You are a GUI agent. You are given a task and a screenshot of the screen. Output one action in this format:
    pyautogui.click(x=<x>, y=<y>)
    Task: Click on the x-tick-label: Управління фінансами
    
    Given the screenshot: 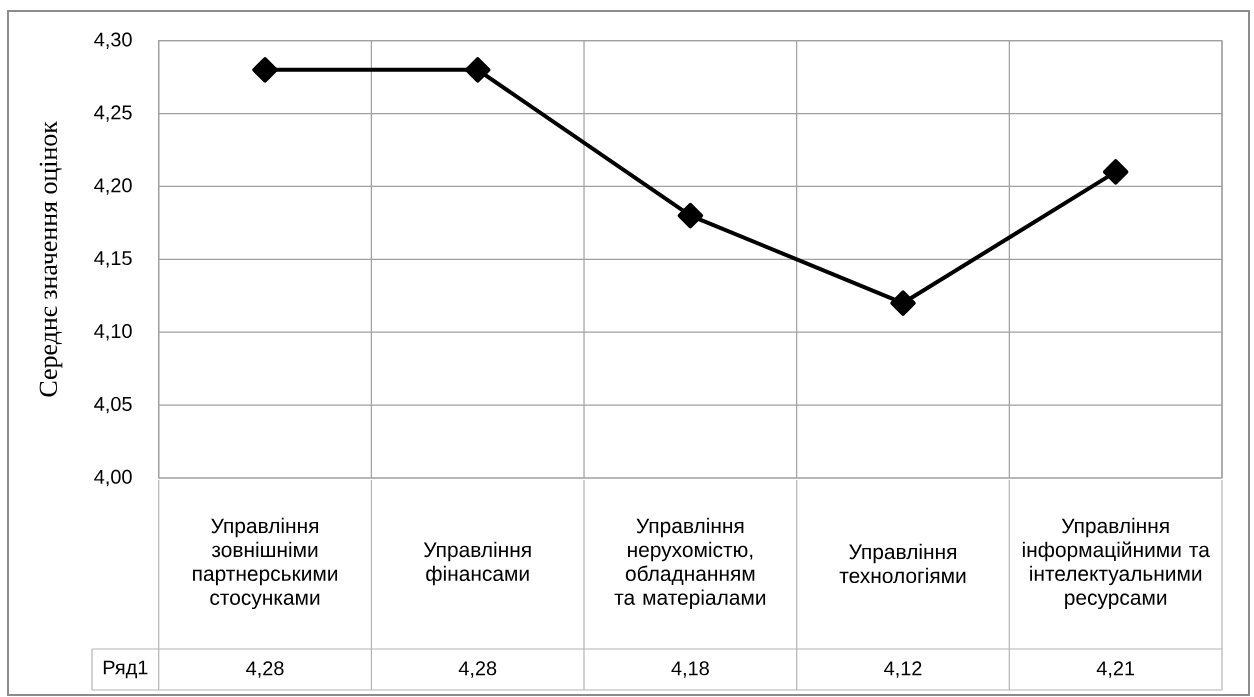 What is the action you would take?
    pyautogui.click(x=477, y=563)
    